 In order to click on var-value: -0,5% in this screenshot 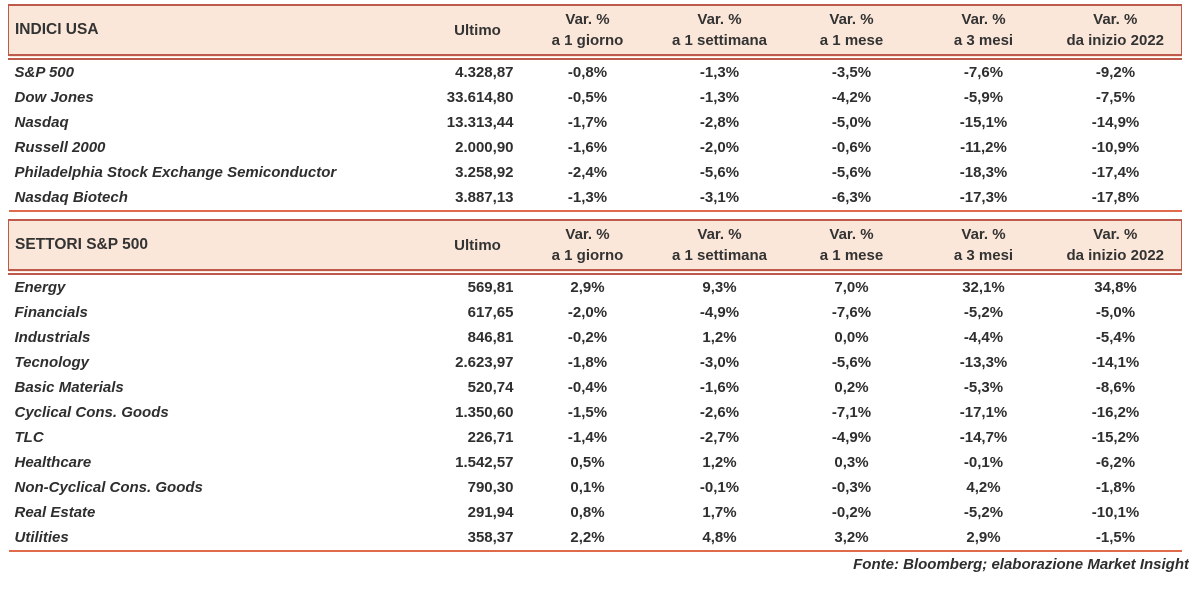, I will do `click(587, 97)`.